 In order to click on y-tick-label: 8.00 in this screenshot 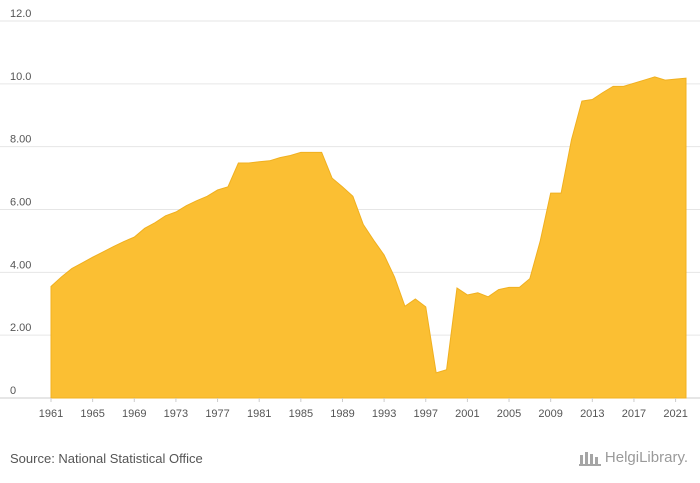, I will do `click(20, 140)`.